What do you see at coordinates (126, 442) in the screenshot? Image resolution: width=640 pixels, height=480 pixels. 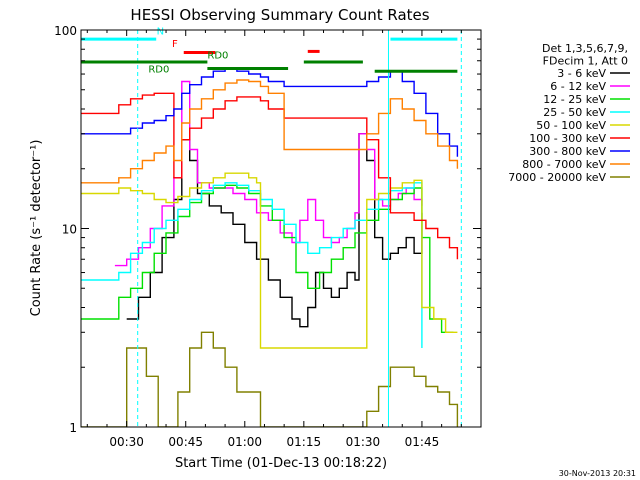 I see `x-tick-label: 00:30` at bounding box center [126, 442].